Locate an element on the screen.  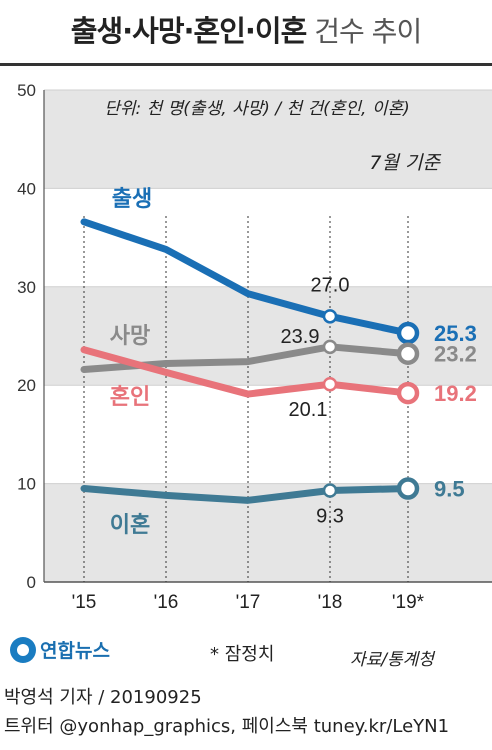
y-tick-label-0: 0 is located at coordinates (31, 582).